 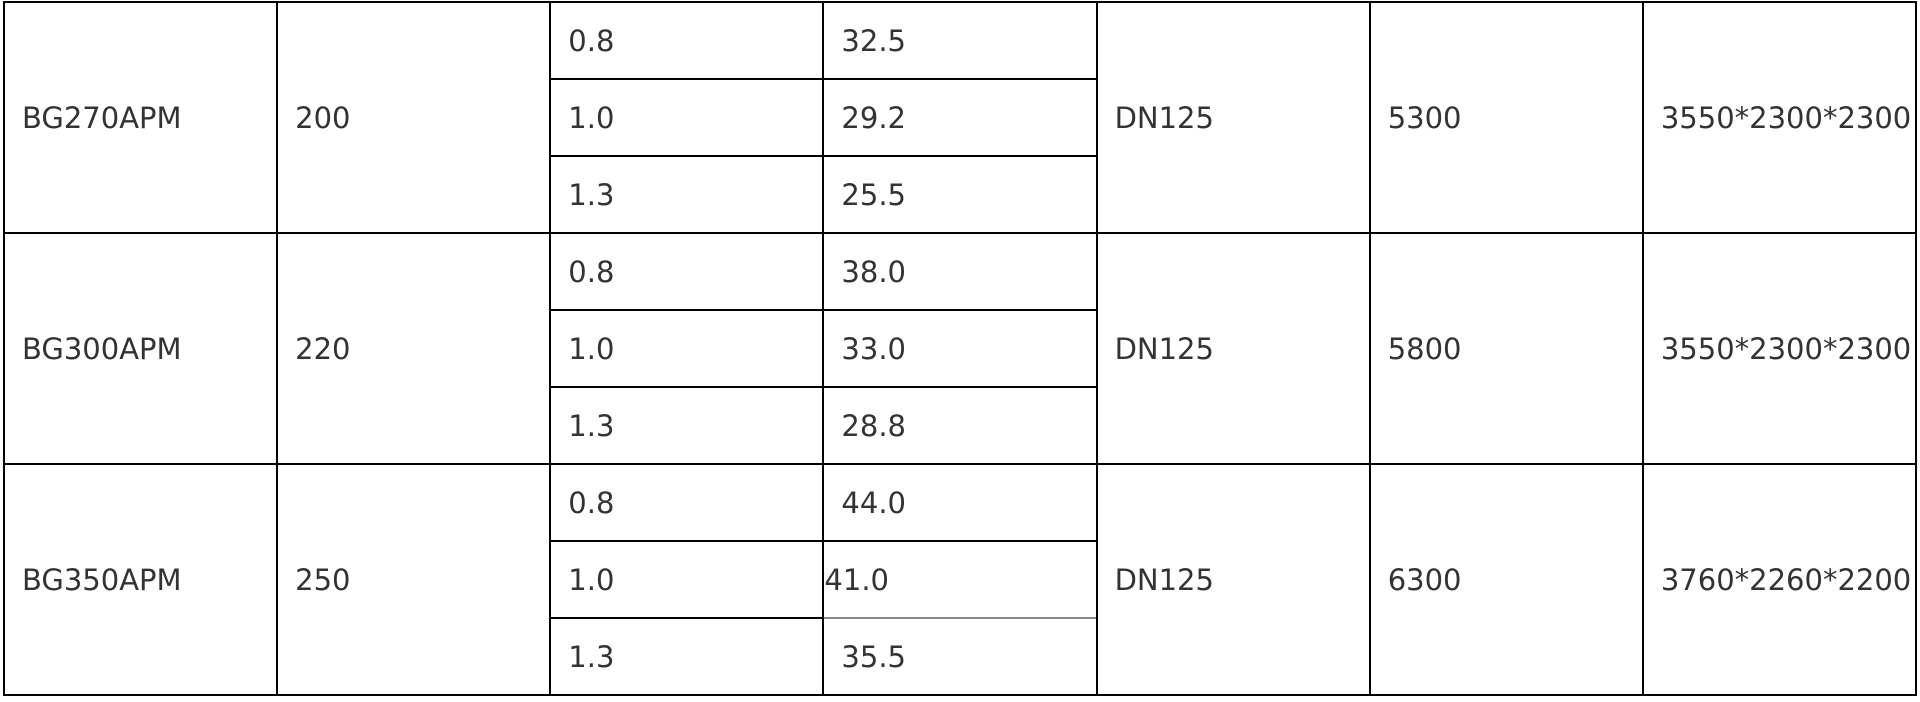 I want to click on table-row: 1.0 41.0, so click(x=960, y=579).